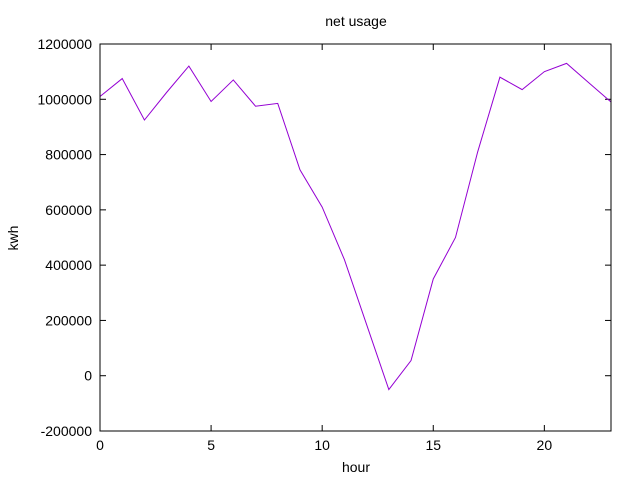  I want to click on y-tick-label: 400000, so click(68, 265).